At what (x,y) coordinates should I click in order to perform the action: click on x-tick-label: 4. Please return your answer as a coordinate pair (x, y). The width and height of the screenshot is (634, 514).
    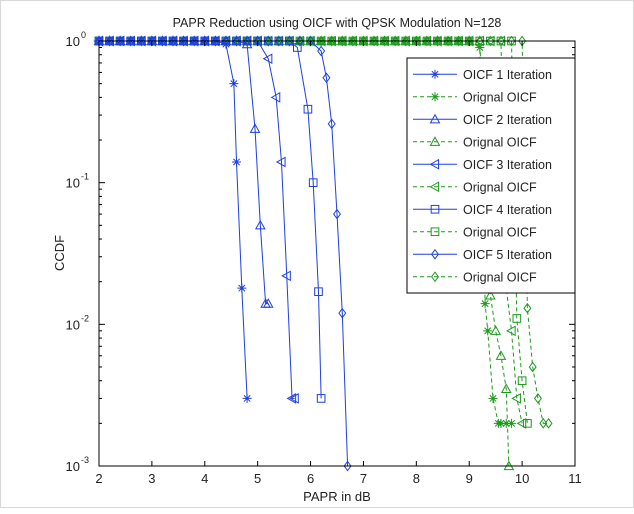
    Looking at the image, I should click on (204, 478).